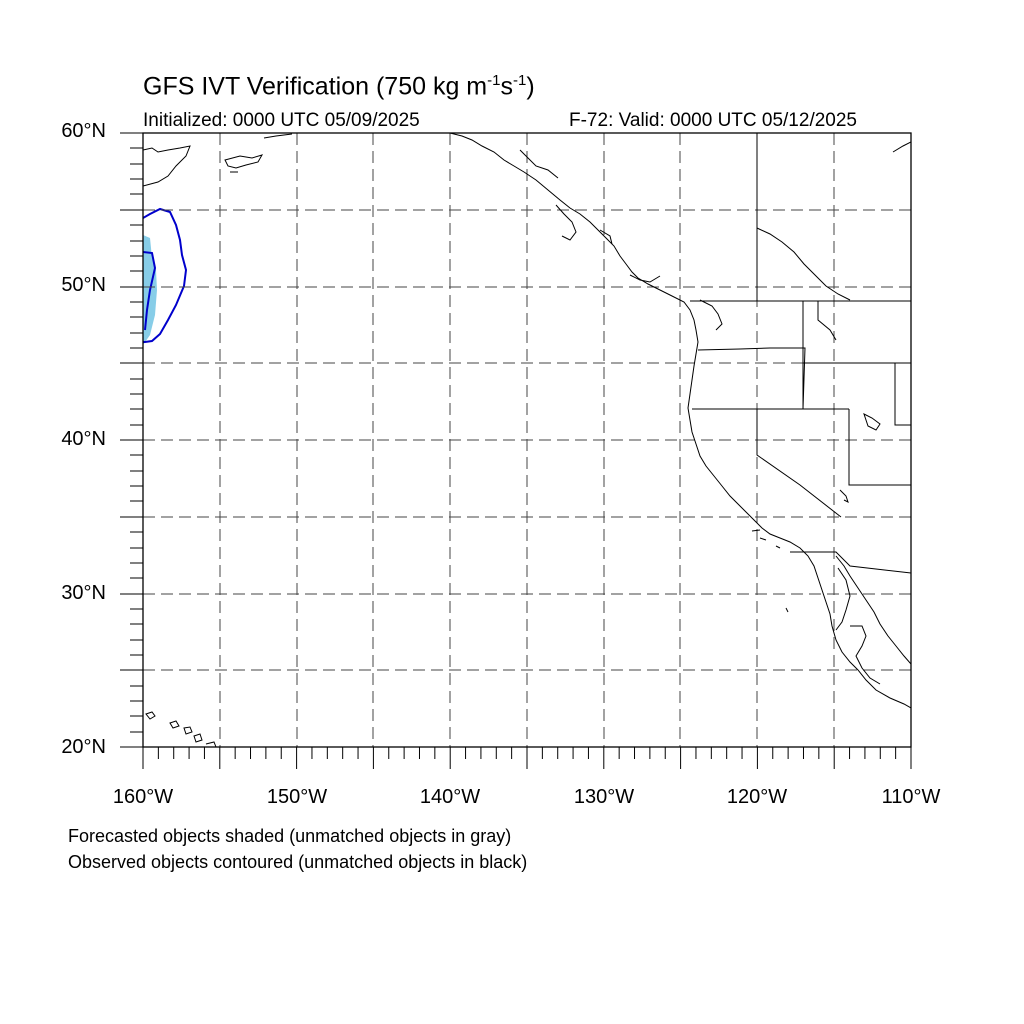  What do you see at coordinates (713, 120) in the screenshot?
I see `valid-time: F-72: Valid: 0000 UTC 05/12/2025` at bounding box center [713, 120].